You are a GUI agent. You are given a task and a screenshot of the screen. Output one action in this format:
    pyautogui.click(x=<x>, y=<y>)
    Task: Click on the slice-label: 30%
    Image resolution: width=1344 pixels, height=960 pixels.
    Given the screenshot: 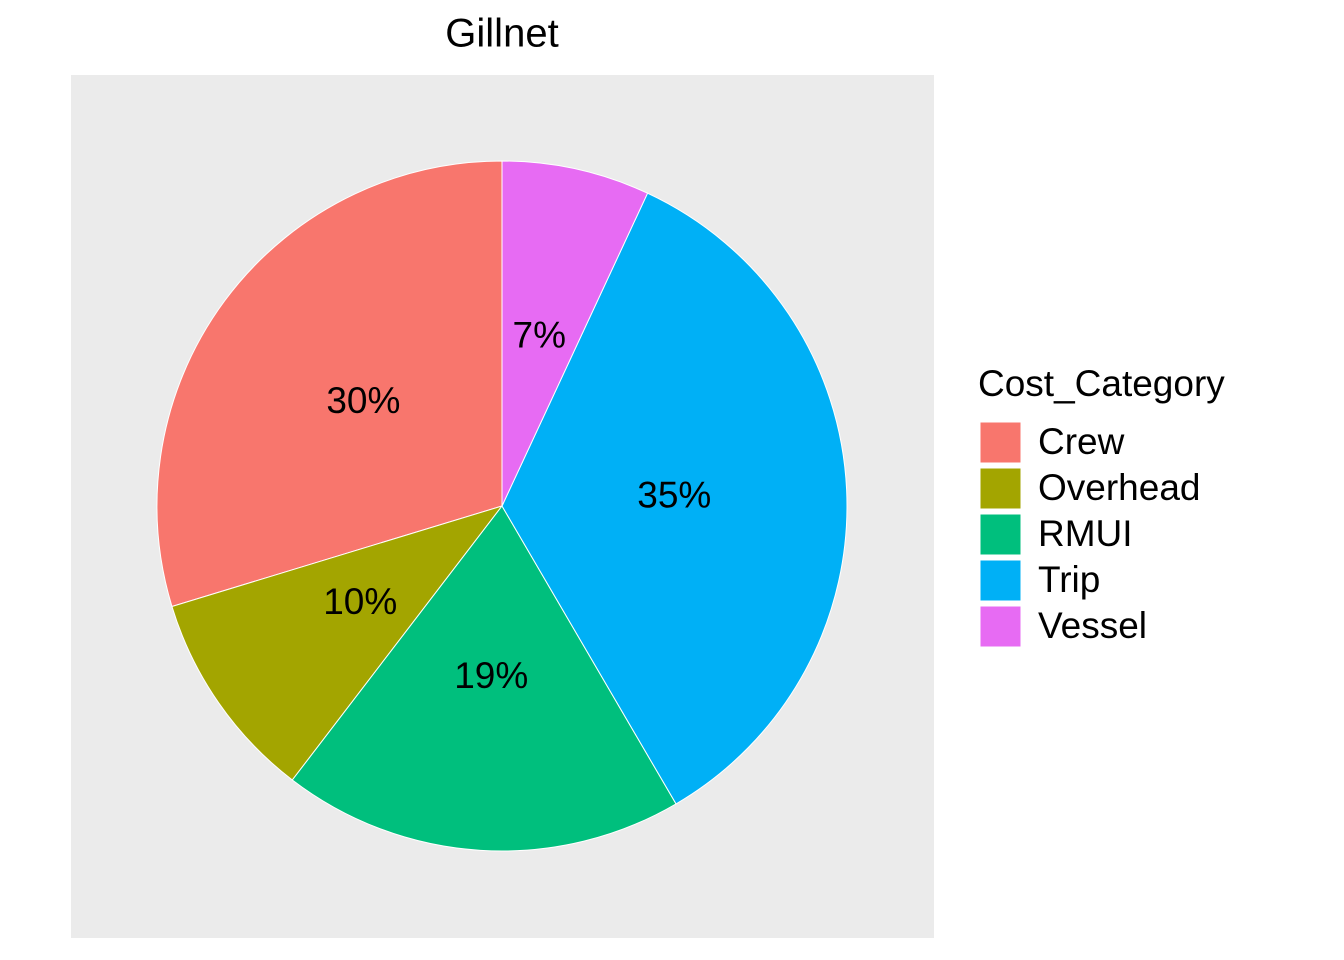 What is the action you would take?
    pyautogui.click(x=363, y=400)
    